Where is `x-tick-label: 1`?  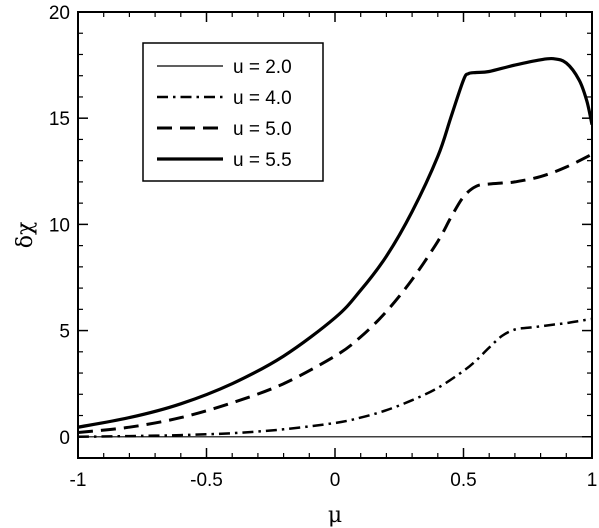
x-tick-label: 1 is located at coordinates (592, 480).